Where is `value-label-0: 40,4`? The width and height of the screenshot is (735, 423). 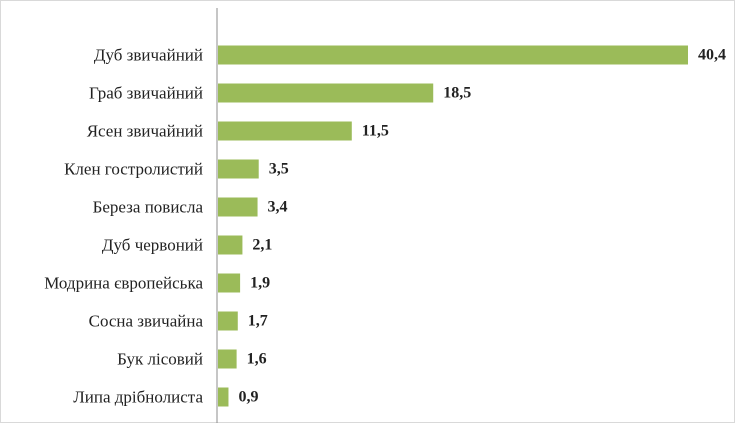
value-label-0: 40,4 is located at coordinates (712, 55).